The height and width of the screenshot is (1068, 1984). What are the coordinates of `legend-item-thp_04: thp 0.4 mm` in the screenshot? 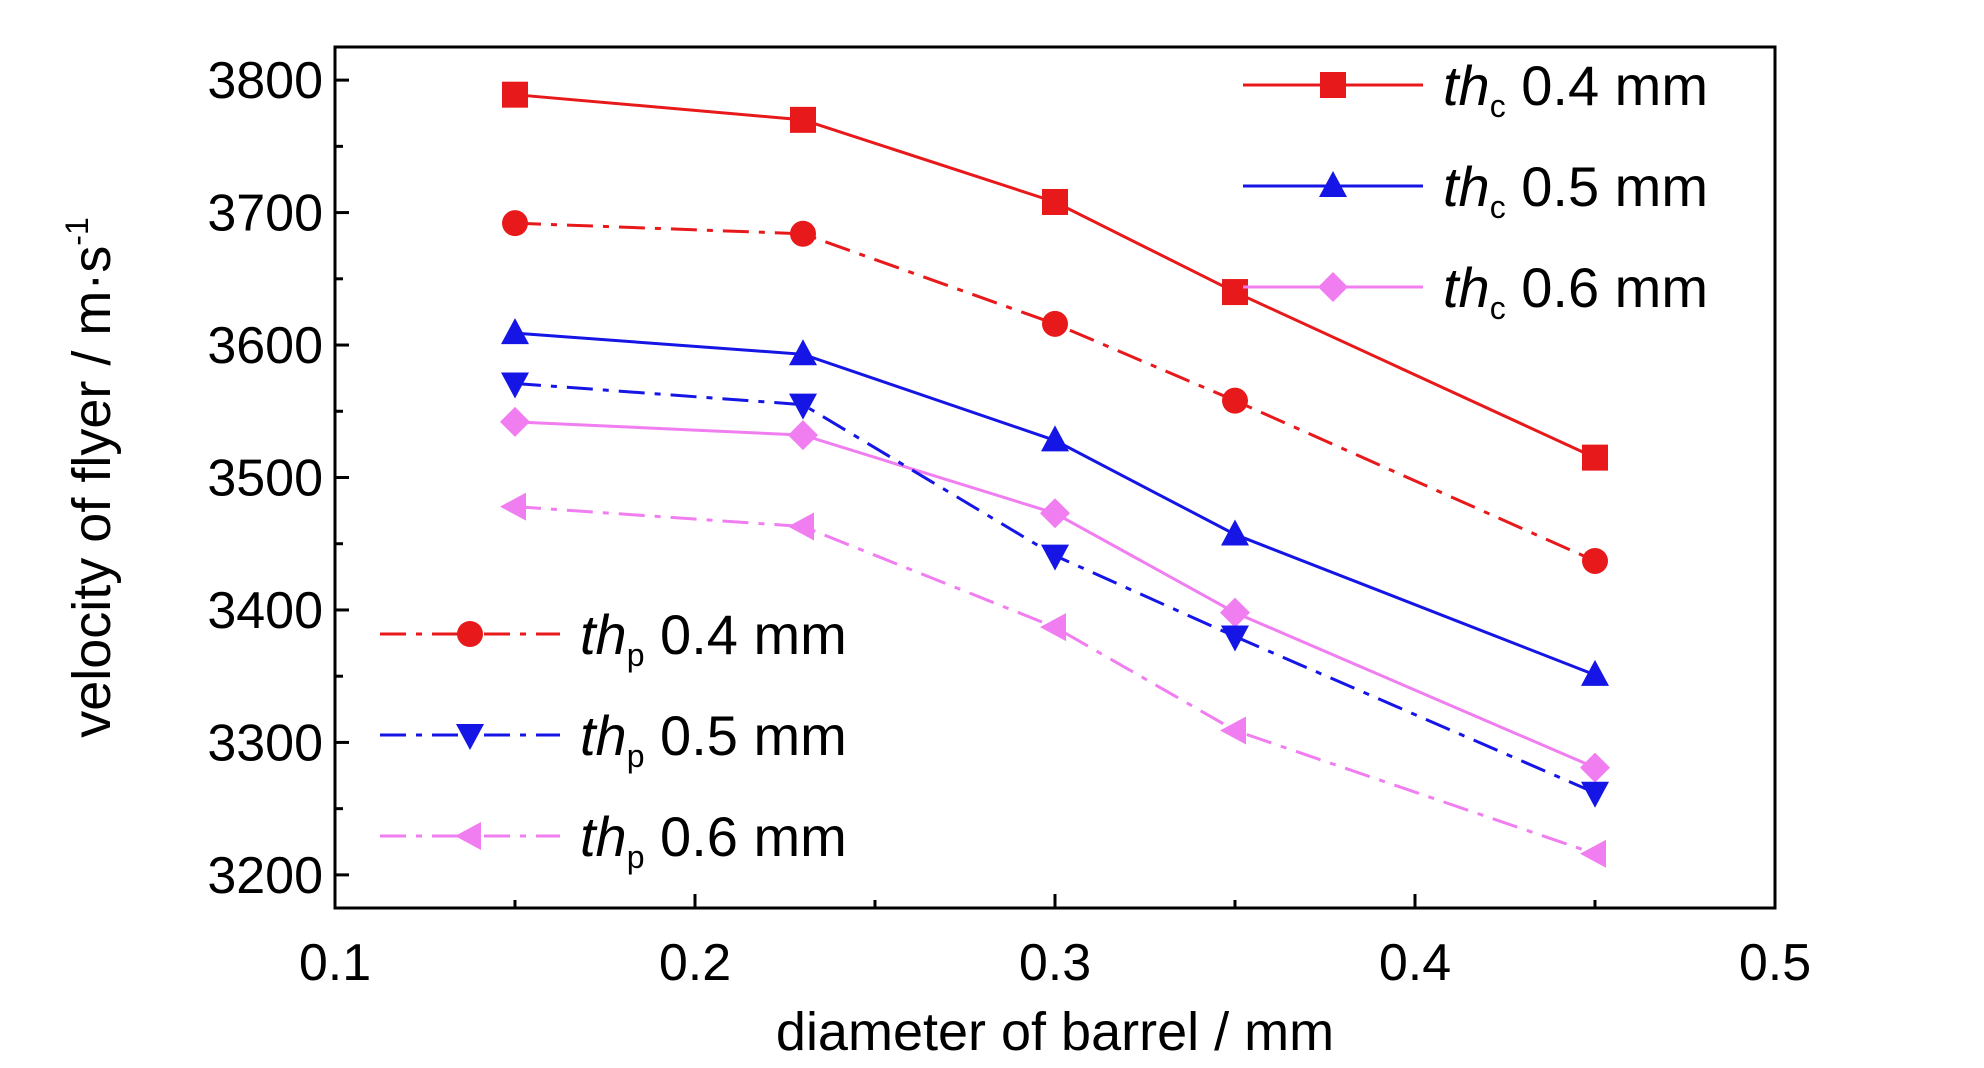 It's located at (613, 638).